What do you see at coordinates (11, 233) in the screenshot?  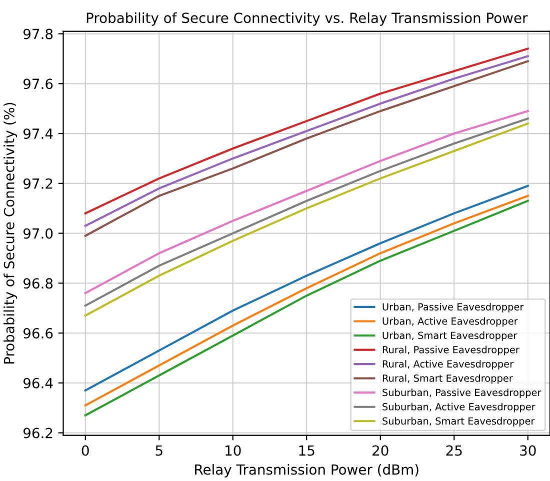 I see `y-axis-title: Probability of Secure Connectivity (%)` at bounding box center [11, 233].